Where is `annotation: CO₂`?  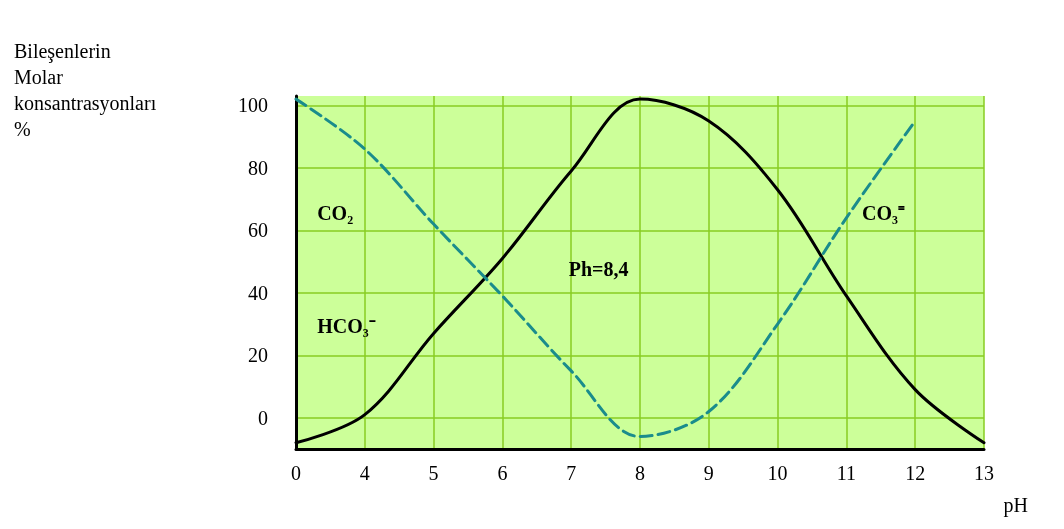 annotation: CO₂ is located at coordinates (335, 212).